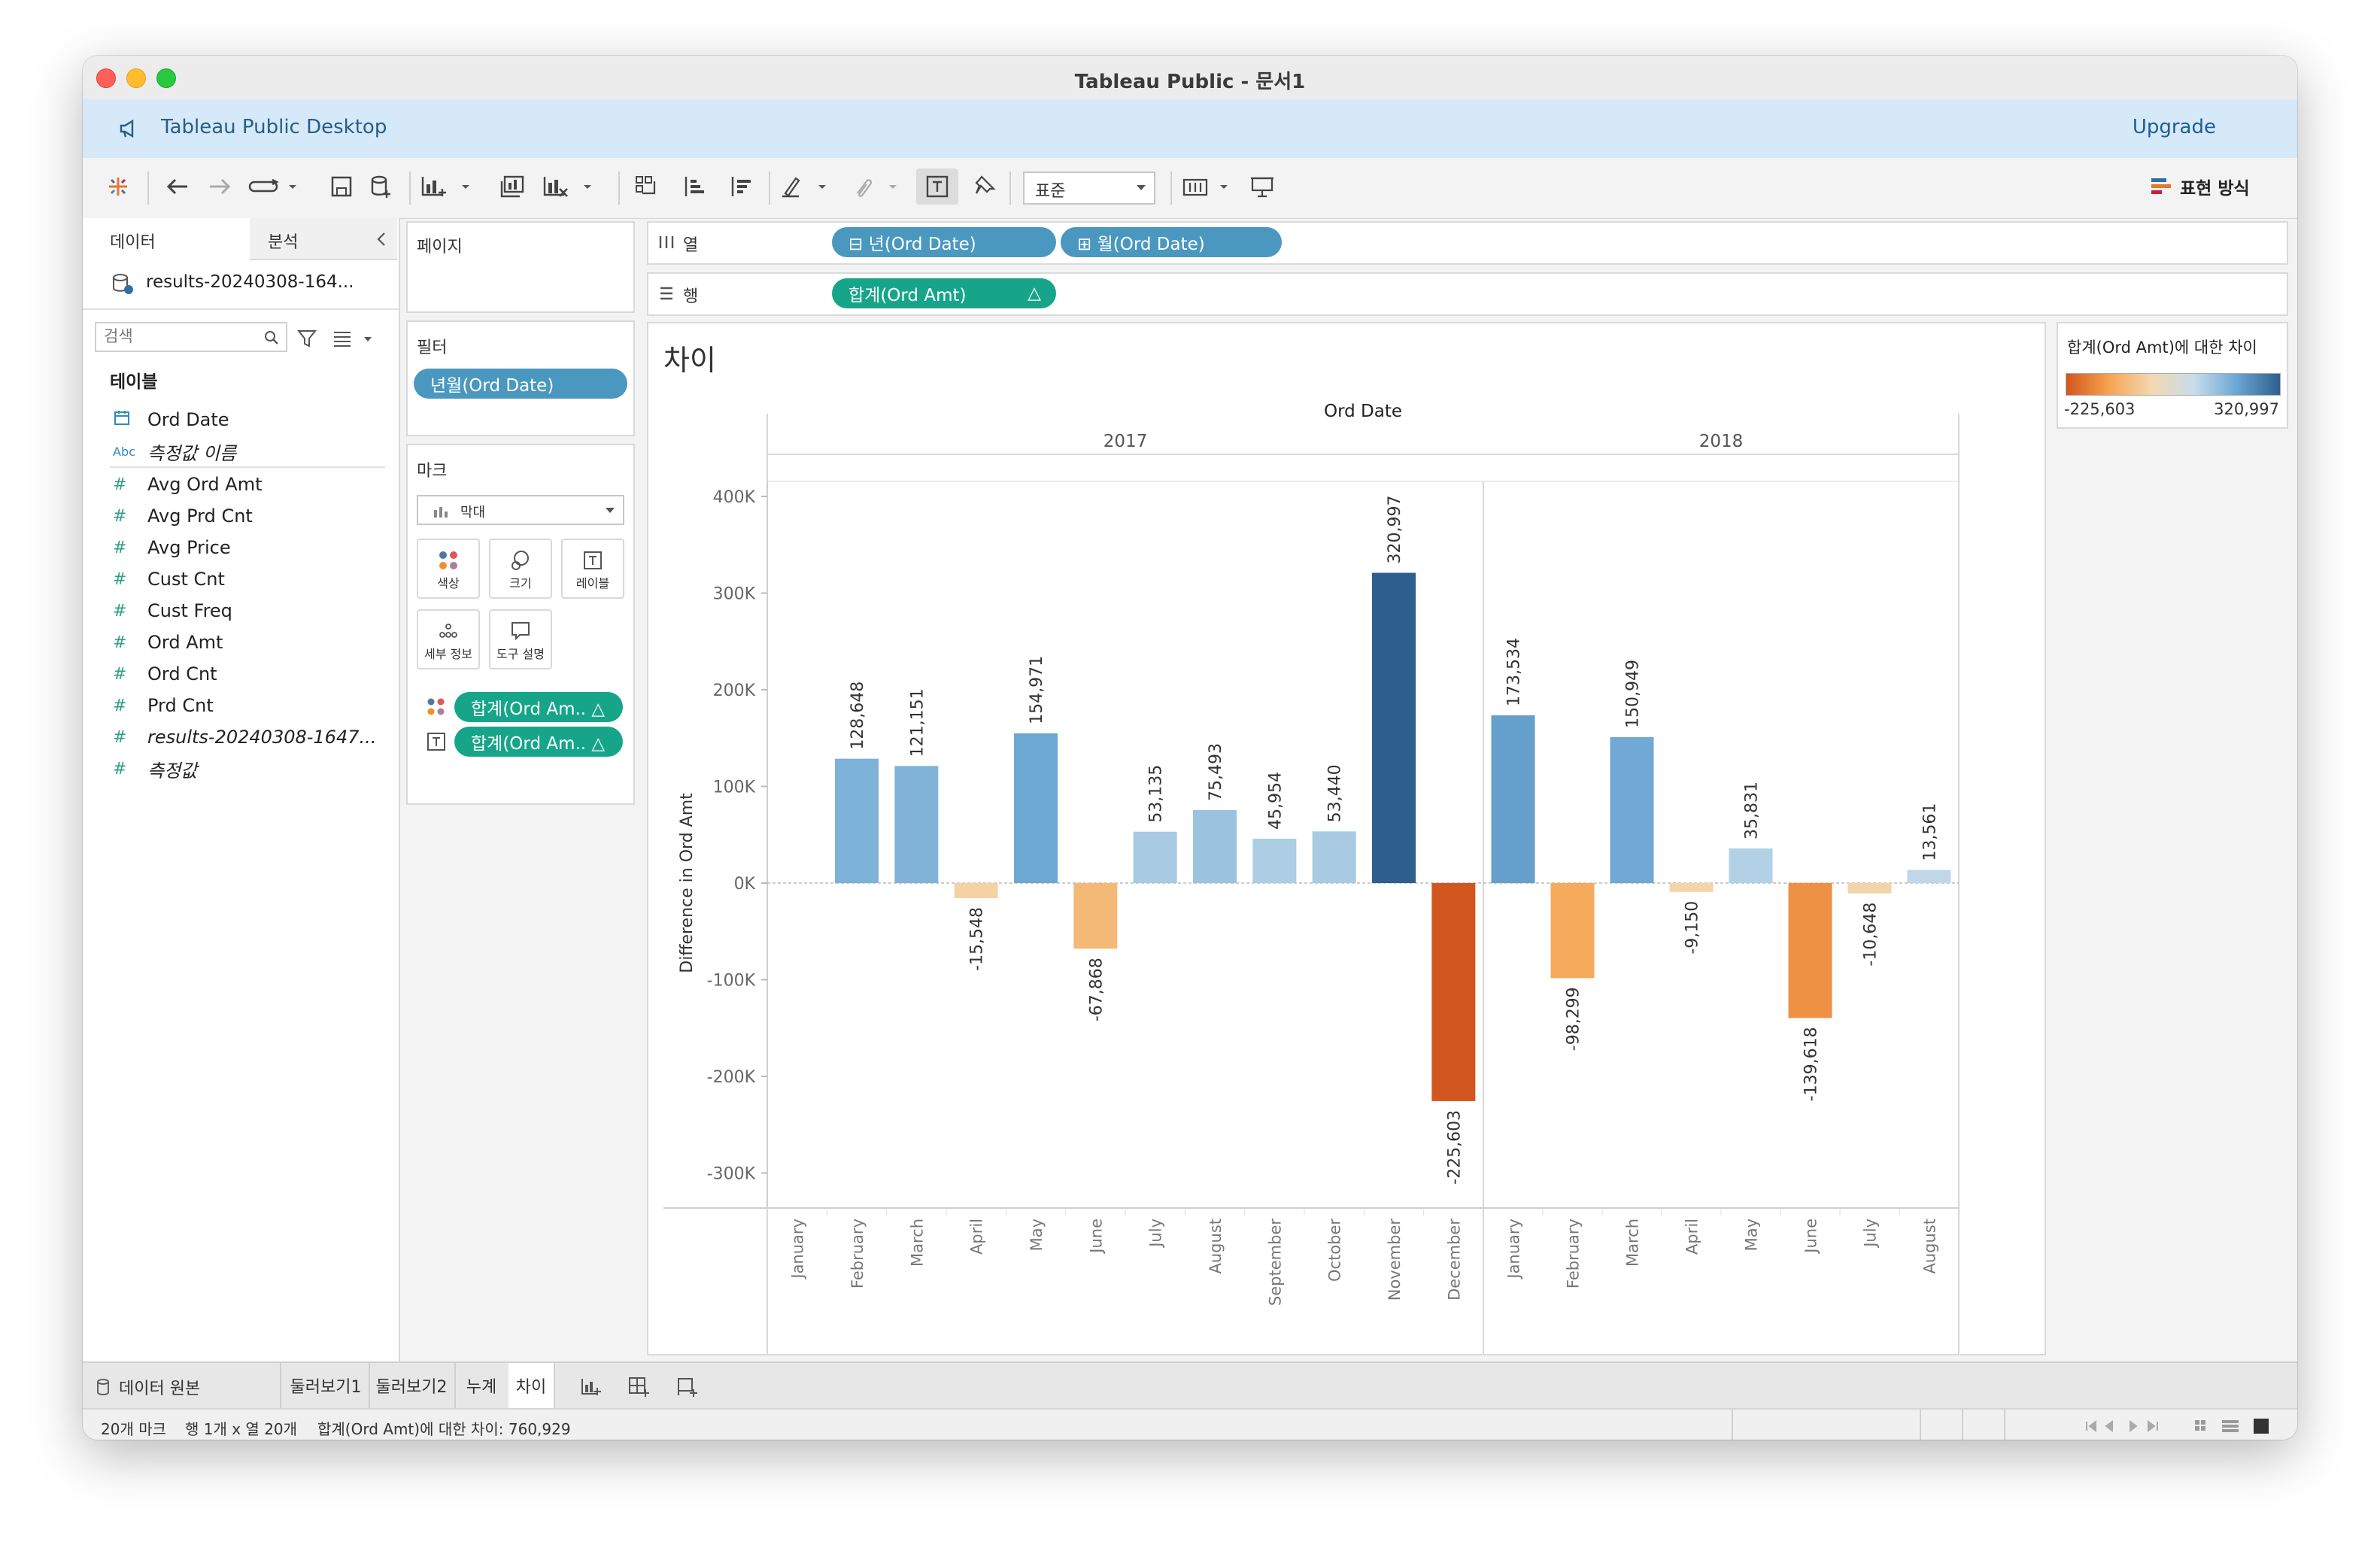  What do you see at coordinates (179, 336) in the screenshot?
I see `search-input` at bounding box center [179, 336].